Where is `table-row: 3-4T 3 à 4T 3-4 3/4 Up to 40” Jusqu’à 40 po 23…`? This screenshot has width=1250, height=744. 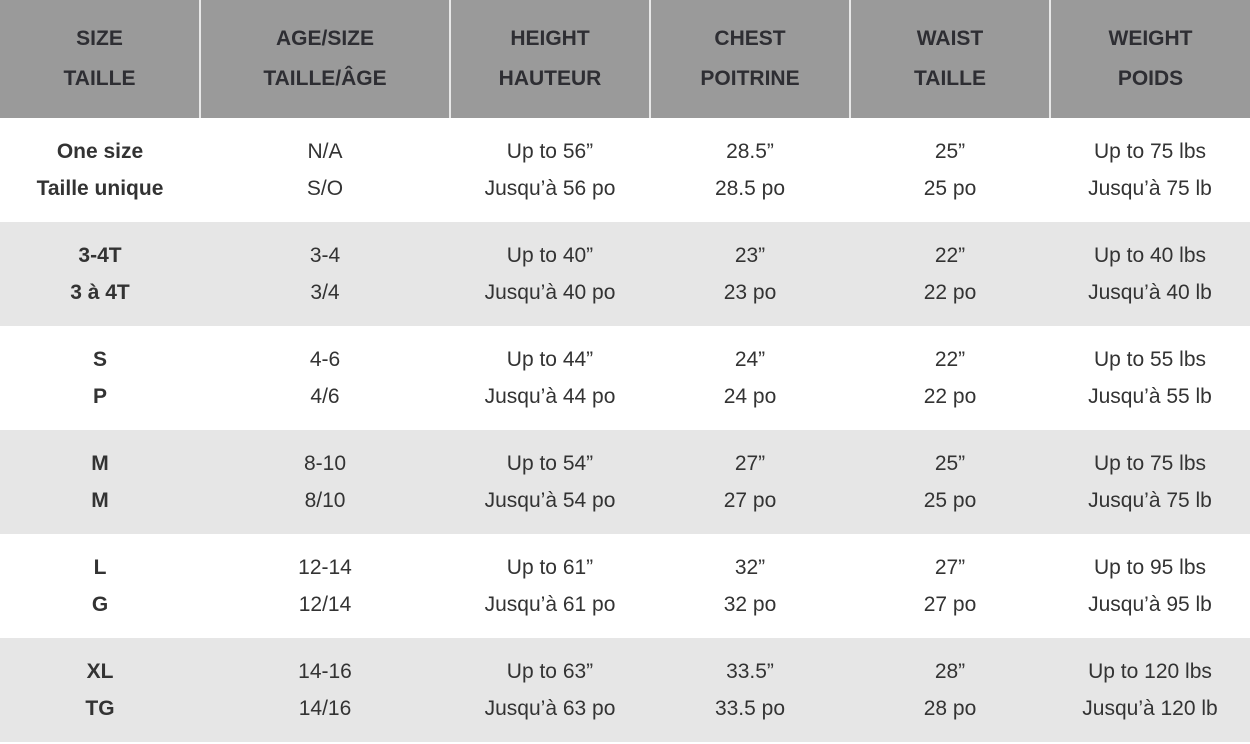
table-row: 3-4T 3 à 4T 3-4 3/4 Up to 40” Jusqu’à 40 po 23… is located at coordinates (625, 274).